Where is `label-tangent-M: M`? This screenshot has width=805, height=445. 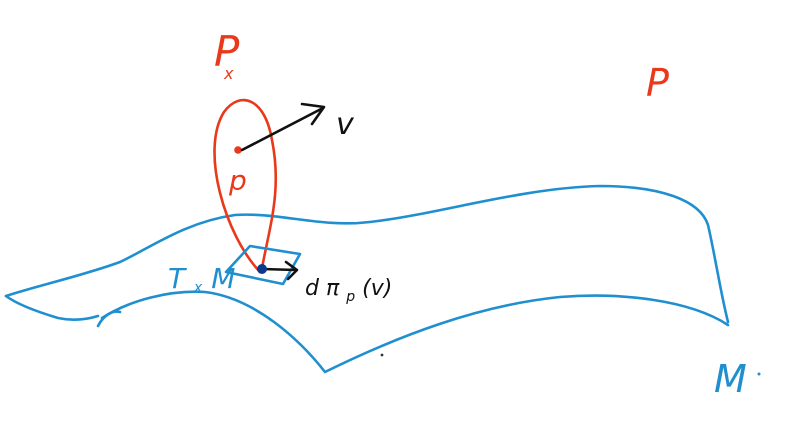
label-tangent-M: M is located at coordinates (223, 278).